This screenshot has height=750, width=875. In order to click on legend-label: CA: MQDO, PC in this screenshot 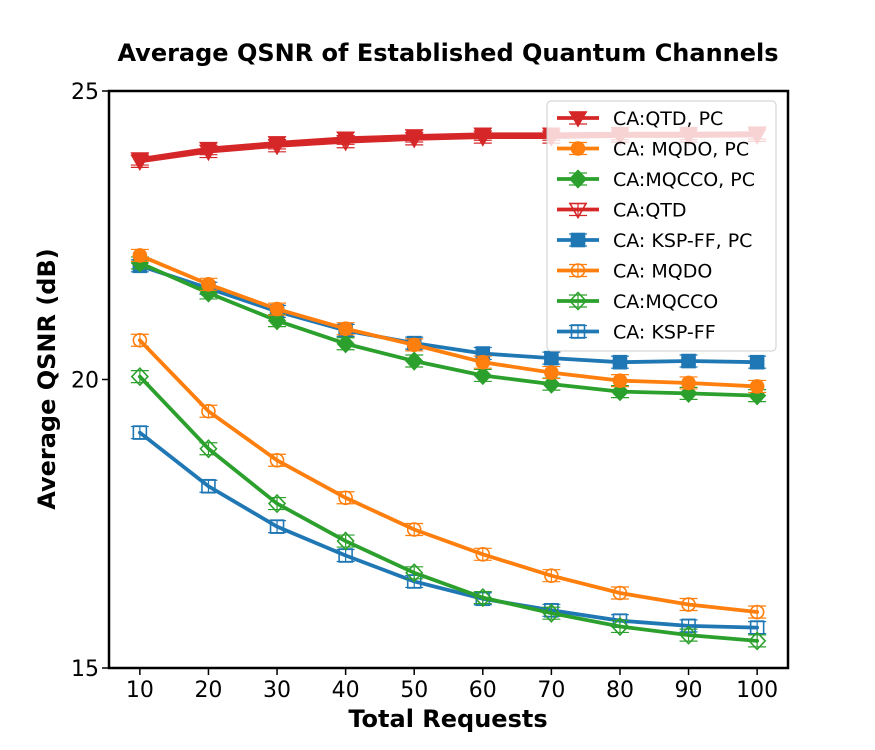, I will do `click(681, 150)`.